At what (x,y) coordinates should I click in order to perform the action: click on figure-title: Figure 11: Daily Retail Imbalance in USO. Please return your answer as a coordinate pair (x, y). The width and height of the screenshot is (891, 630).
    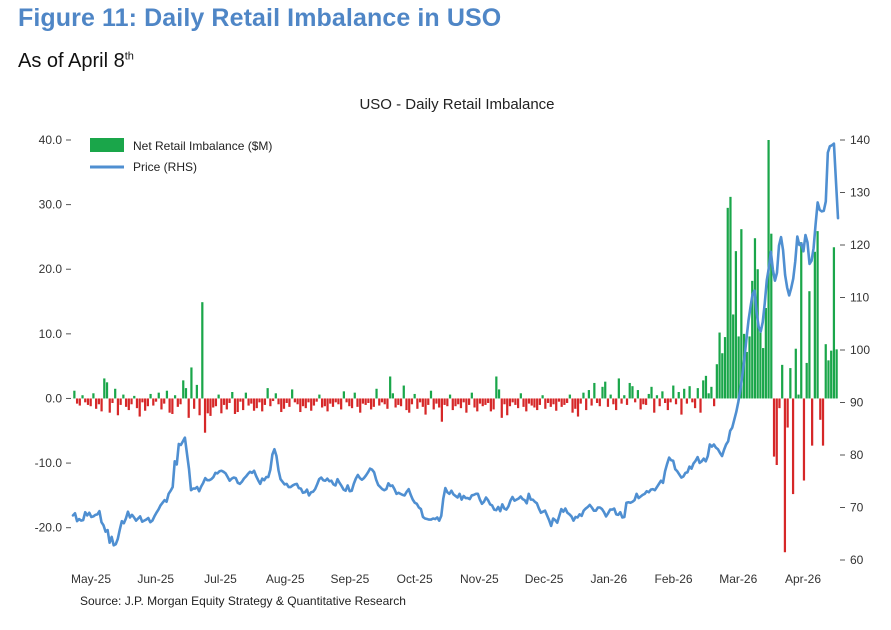
    Looking at the image, I should click on (260, 18).